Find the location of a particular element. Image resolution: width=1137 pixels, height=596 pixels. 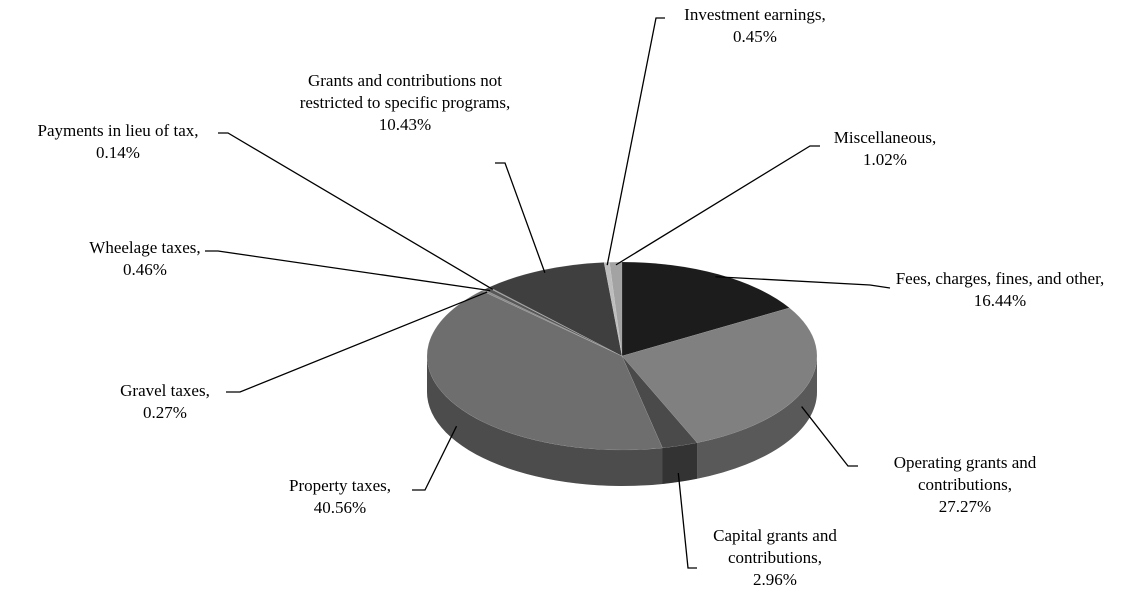

label-name: Wheelage taxes, is located at coordinates (145, 247).